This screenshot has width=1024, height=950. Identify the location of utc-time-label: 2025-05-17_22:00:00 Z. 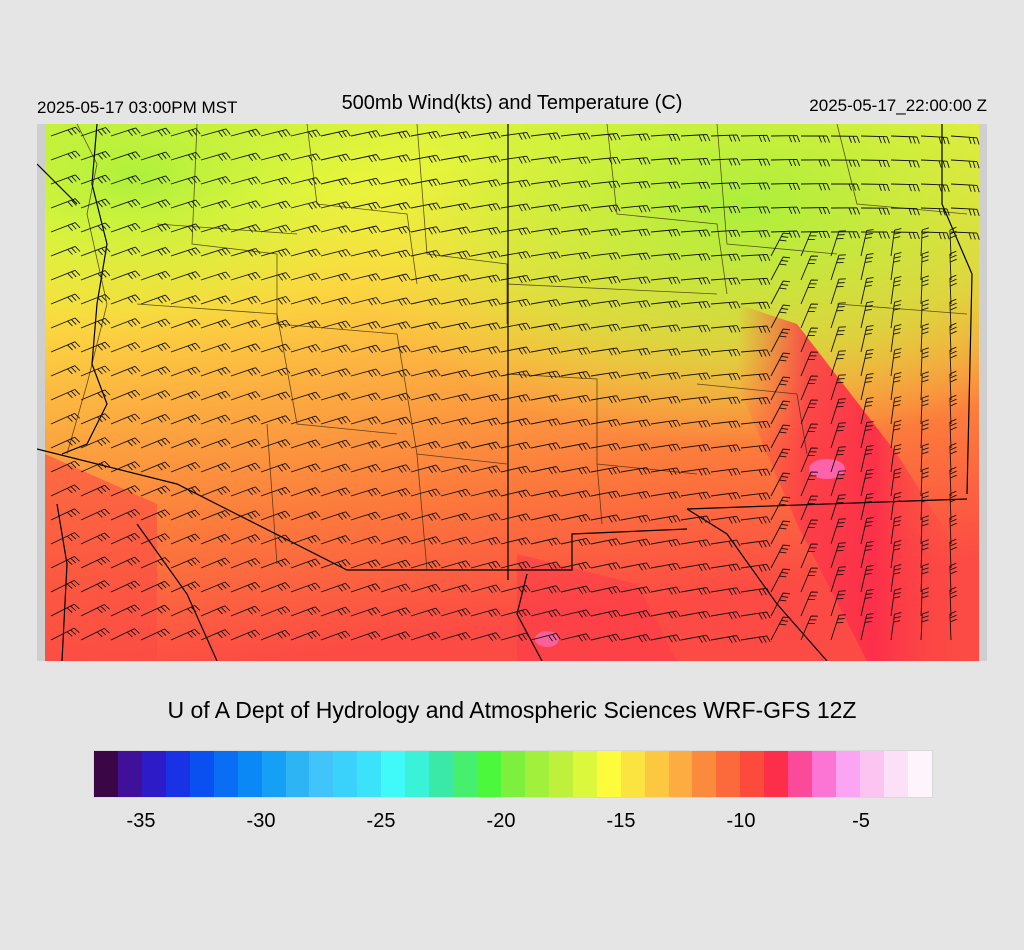
(898, 105).